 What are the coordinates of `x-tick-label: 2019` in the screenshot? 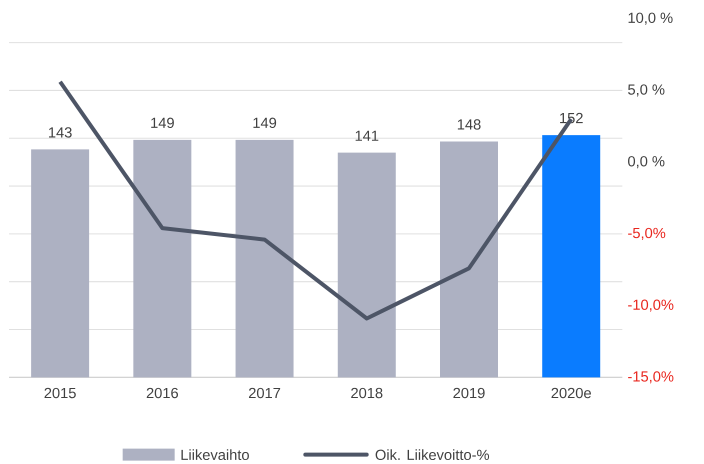 It's located at (469, 393).